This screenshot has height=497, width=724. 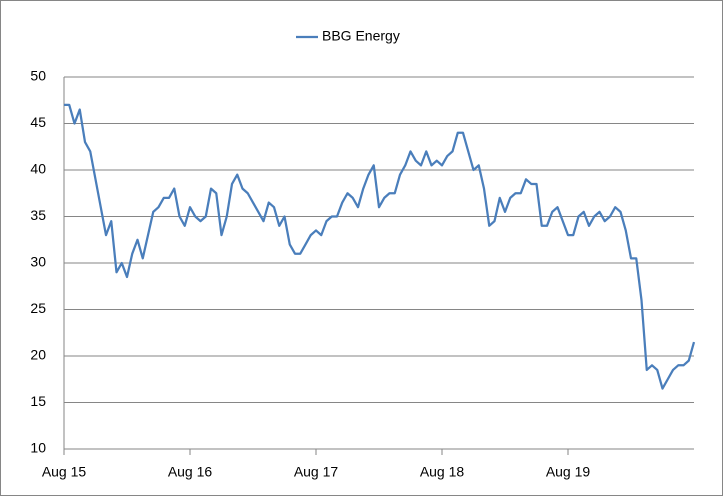 What do you see at coordinates (361, 36) in the screenshot?
I see `legend-label: BBG Energy` at bounding box center [361, 36].